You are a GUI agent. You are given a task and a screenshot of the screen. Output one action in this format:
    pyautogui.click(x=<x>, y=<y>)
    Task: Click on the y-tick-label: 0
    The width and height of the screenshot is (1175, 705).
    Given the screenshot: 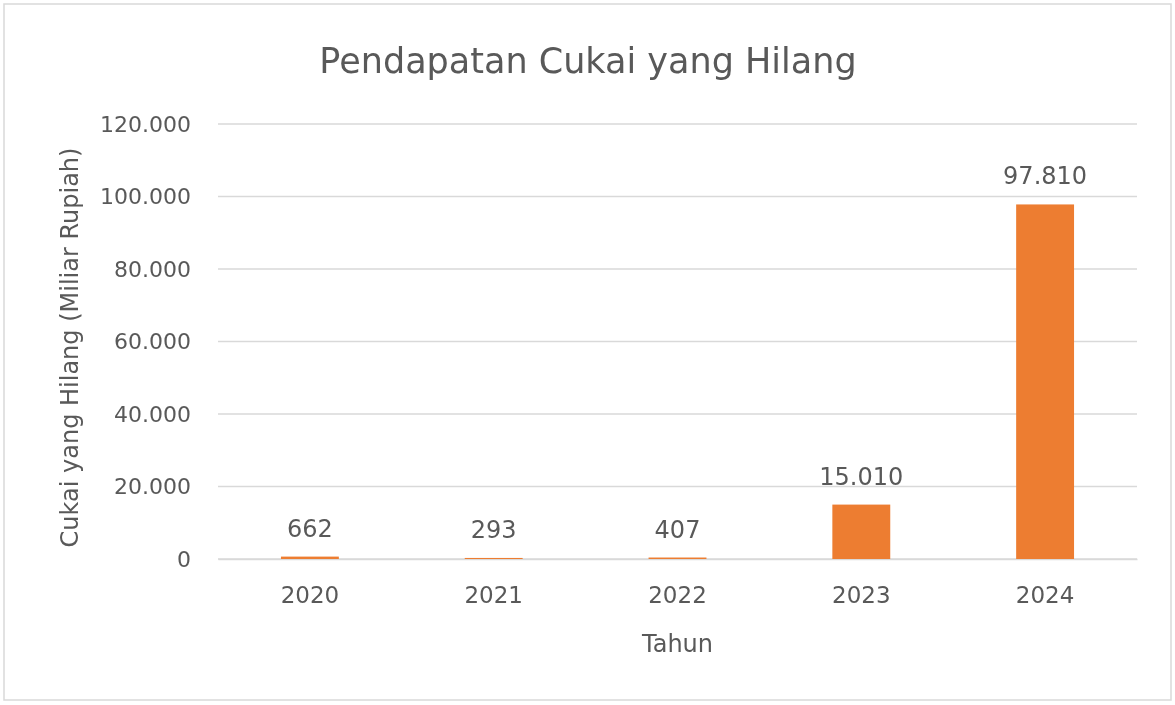 What is the action you would take?
    pyautogui.click(x=184, y=559)
    